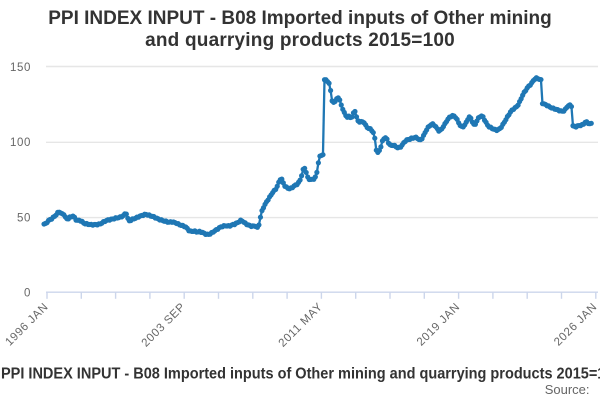 The width and height of the screenshot is (600, 400). What do you see at coordinates (24, 219) in the screenshot?
I see `svg-text: 50` at bounding box center [24, 219].